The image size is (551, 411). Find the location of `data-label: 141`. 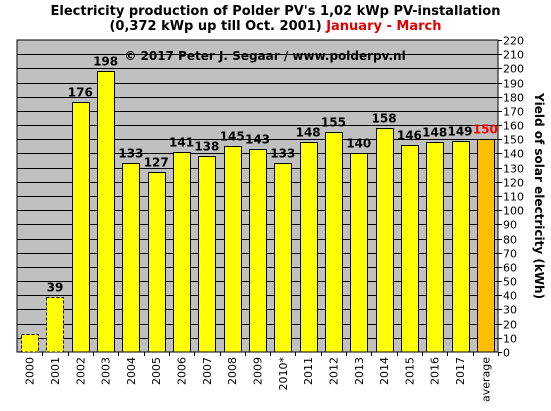

data-label: 141 is located at coordinates (181, 143).